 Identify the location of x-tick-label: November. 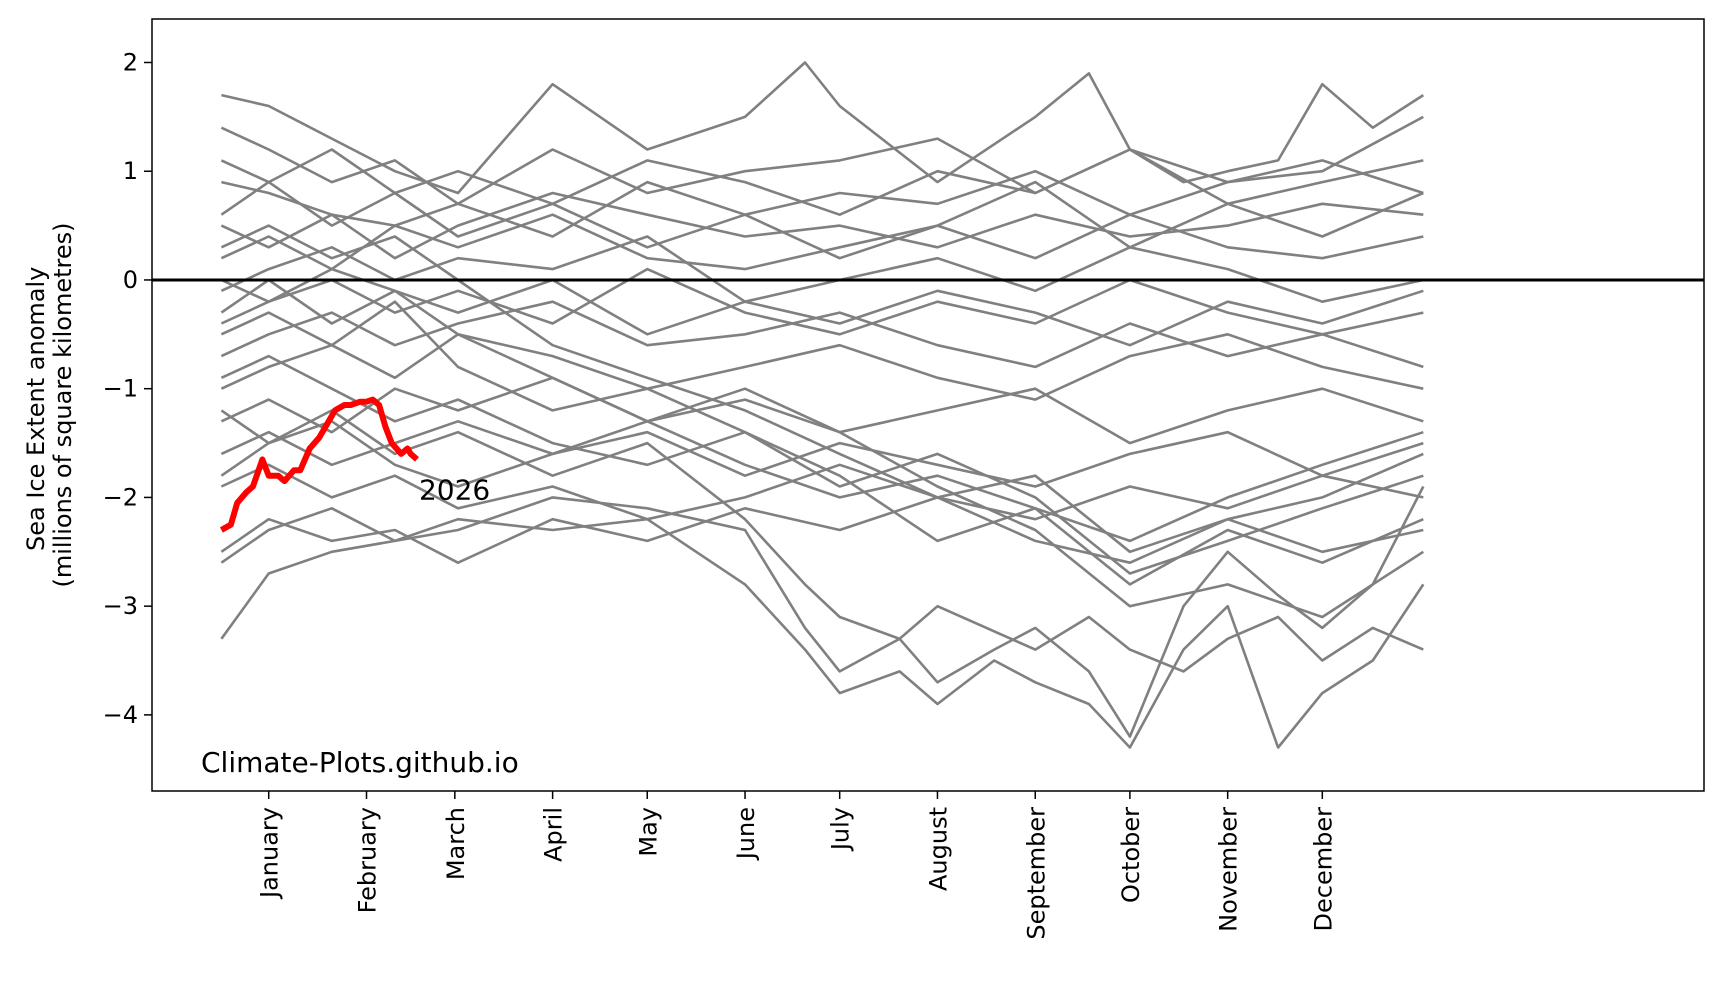
(1229, 869).